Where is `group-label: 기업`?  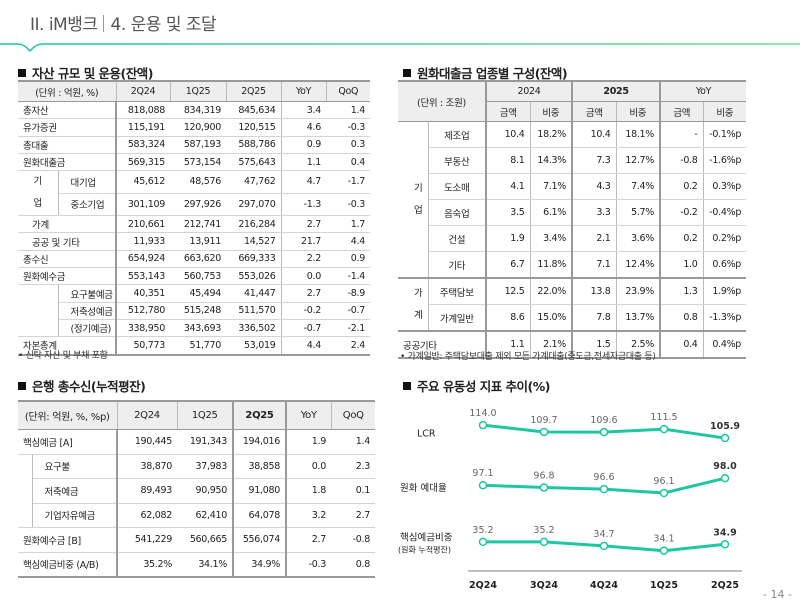
group-label: 기업 is located at coordinates (38, 193).